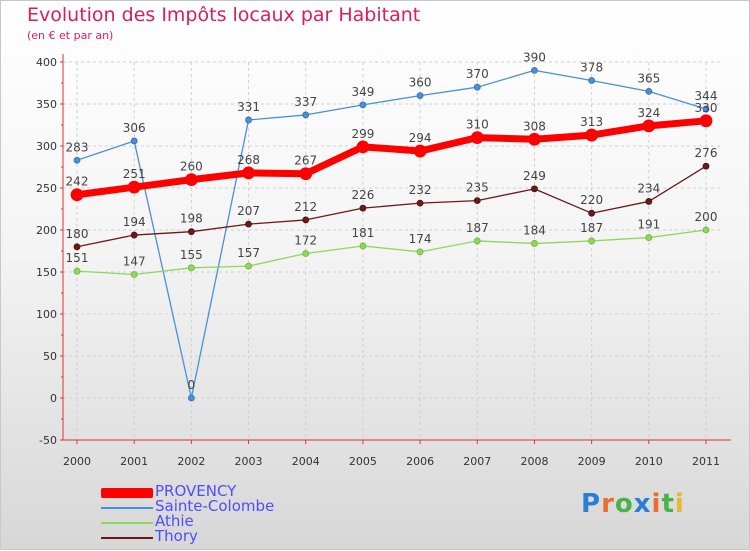  I want to click on data-label-thory: 194, so click(134, 222).